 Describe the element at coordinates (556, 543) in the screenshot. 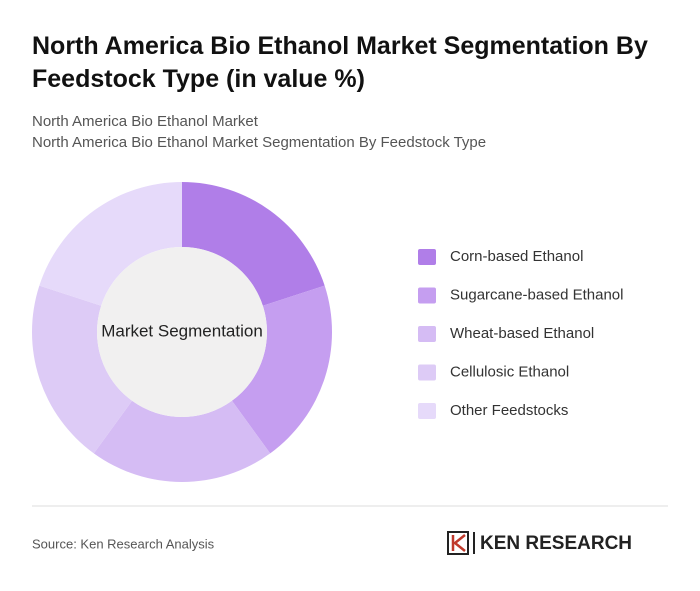

I see `logo-text: KEN RESEARCH` at that location.